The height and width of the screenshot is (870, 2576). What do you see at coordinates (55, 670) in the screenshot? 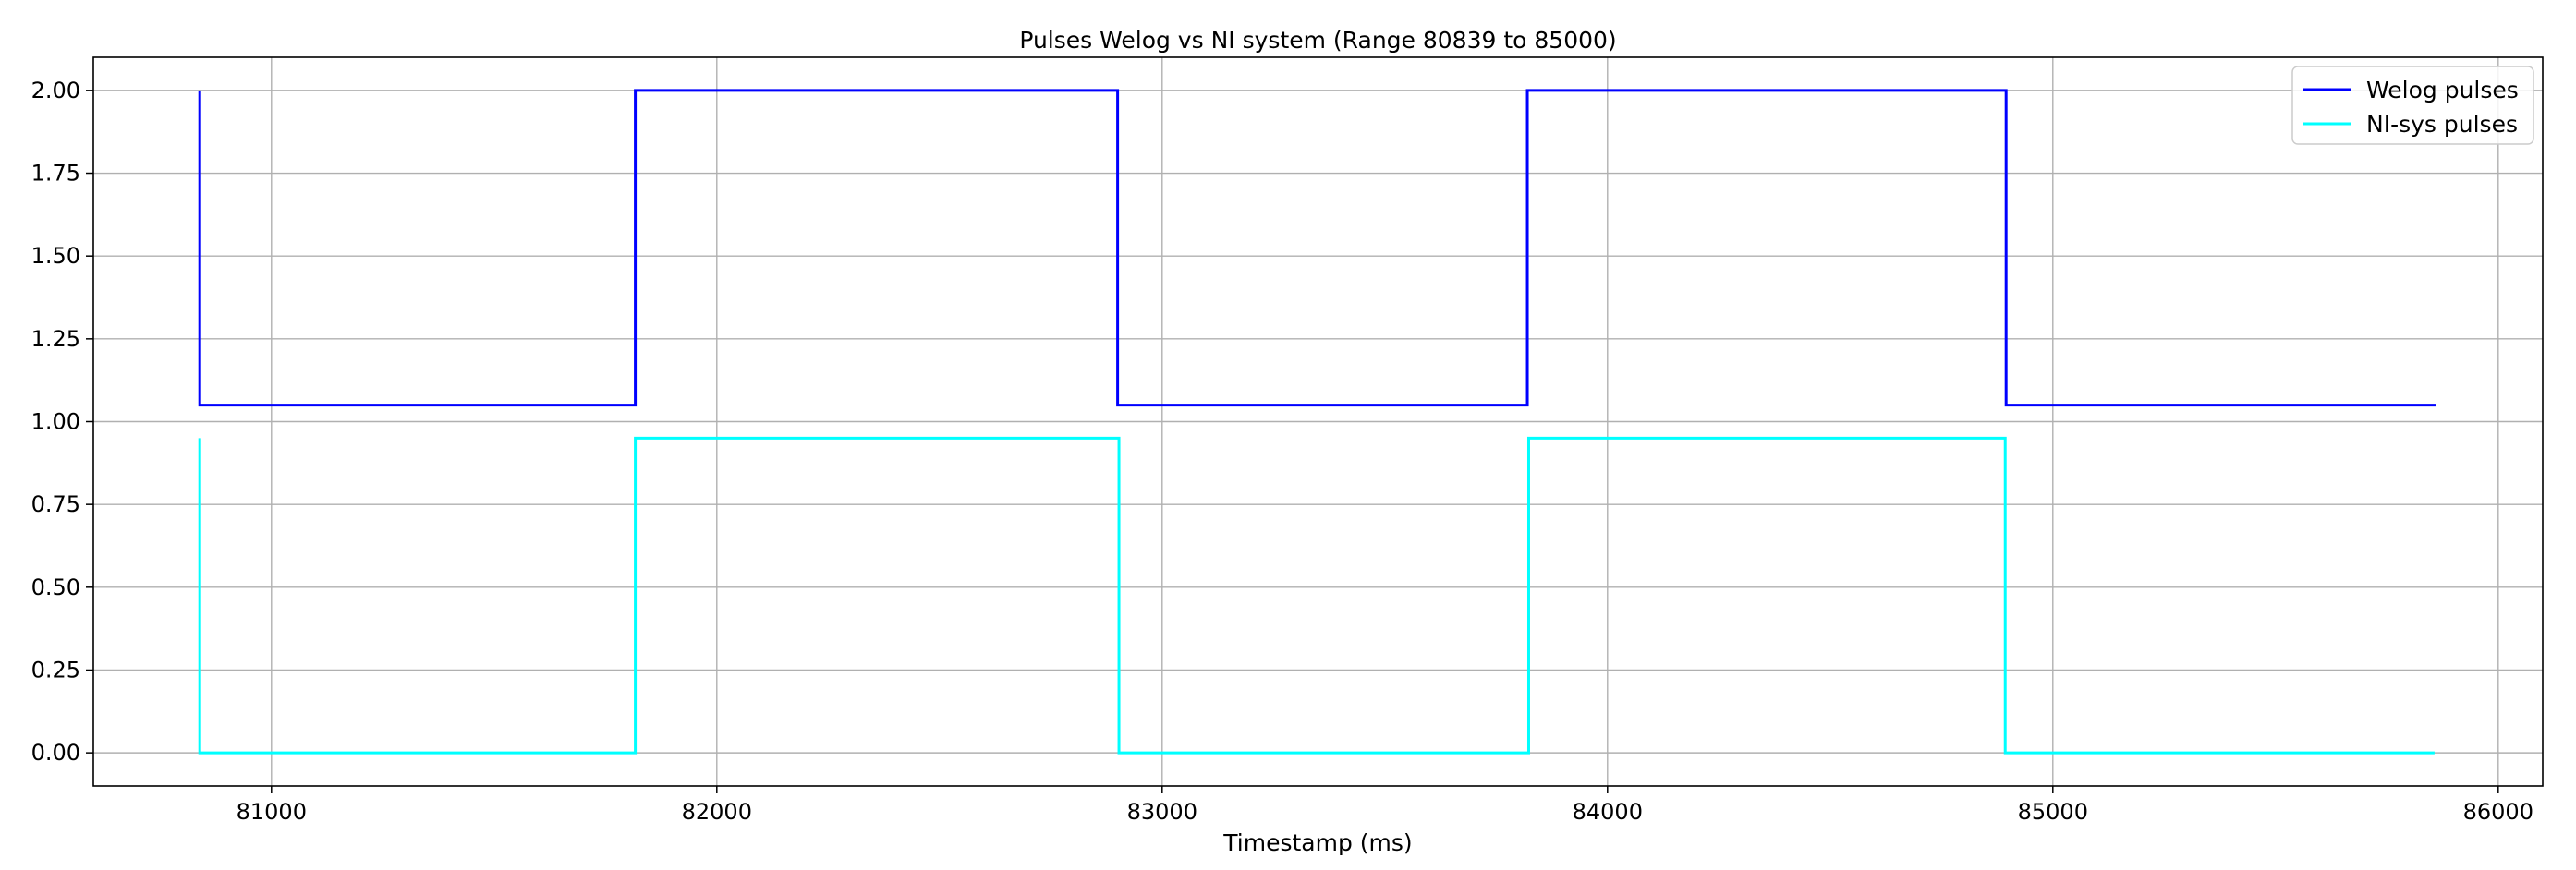
I see `y-tick-label: 0.25` at bounding box center [55, 670].